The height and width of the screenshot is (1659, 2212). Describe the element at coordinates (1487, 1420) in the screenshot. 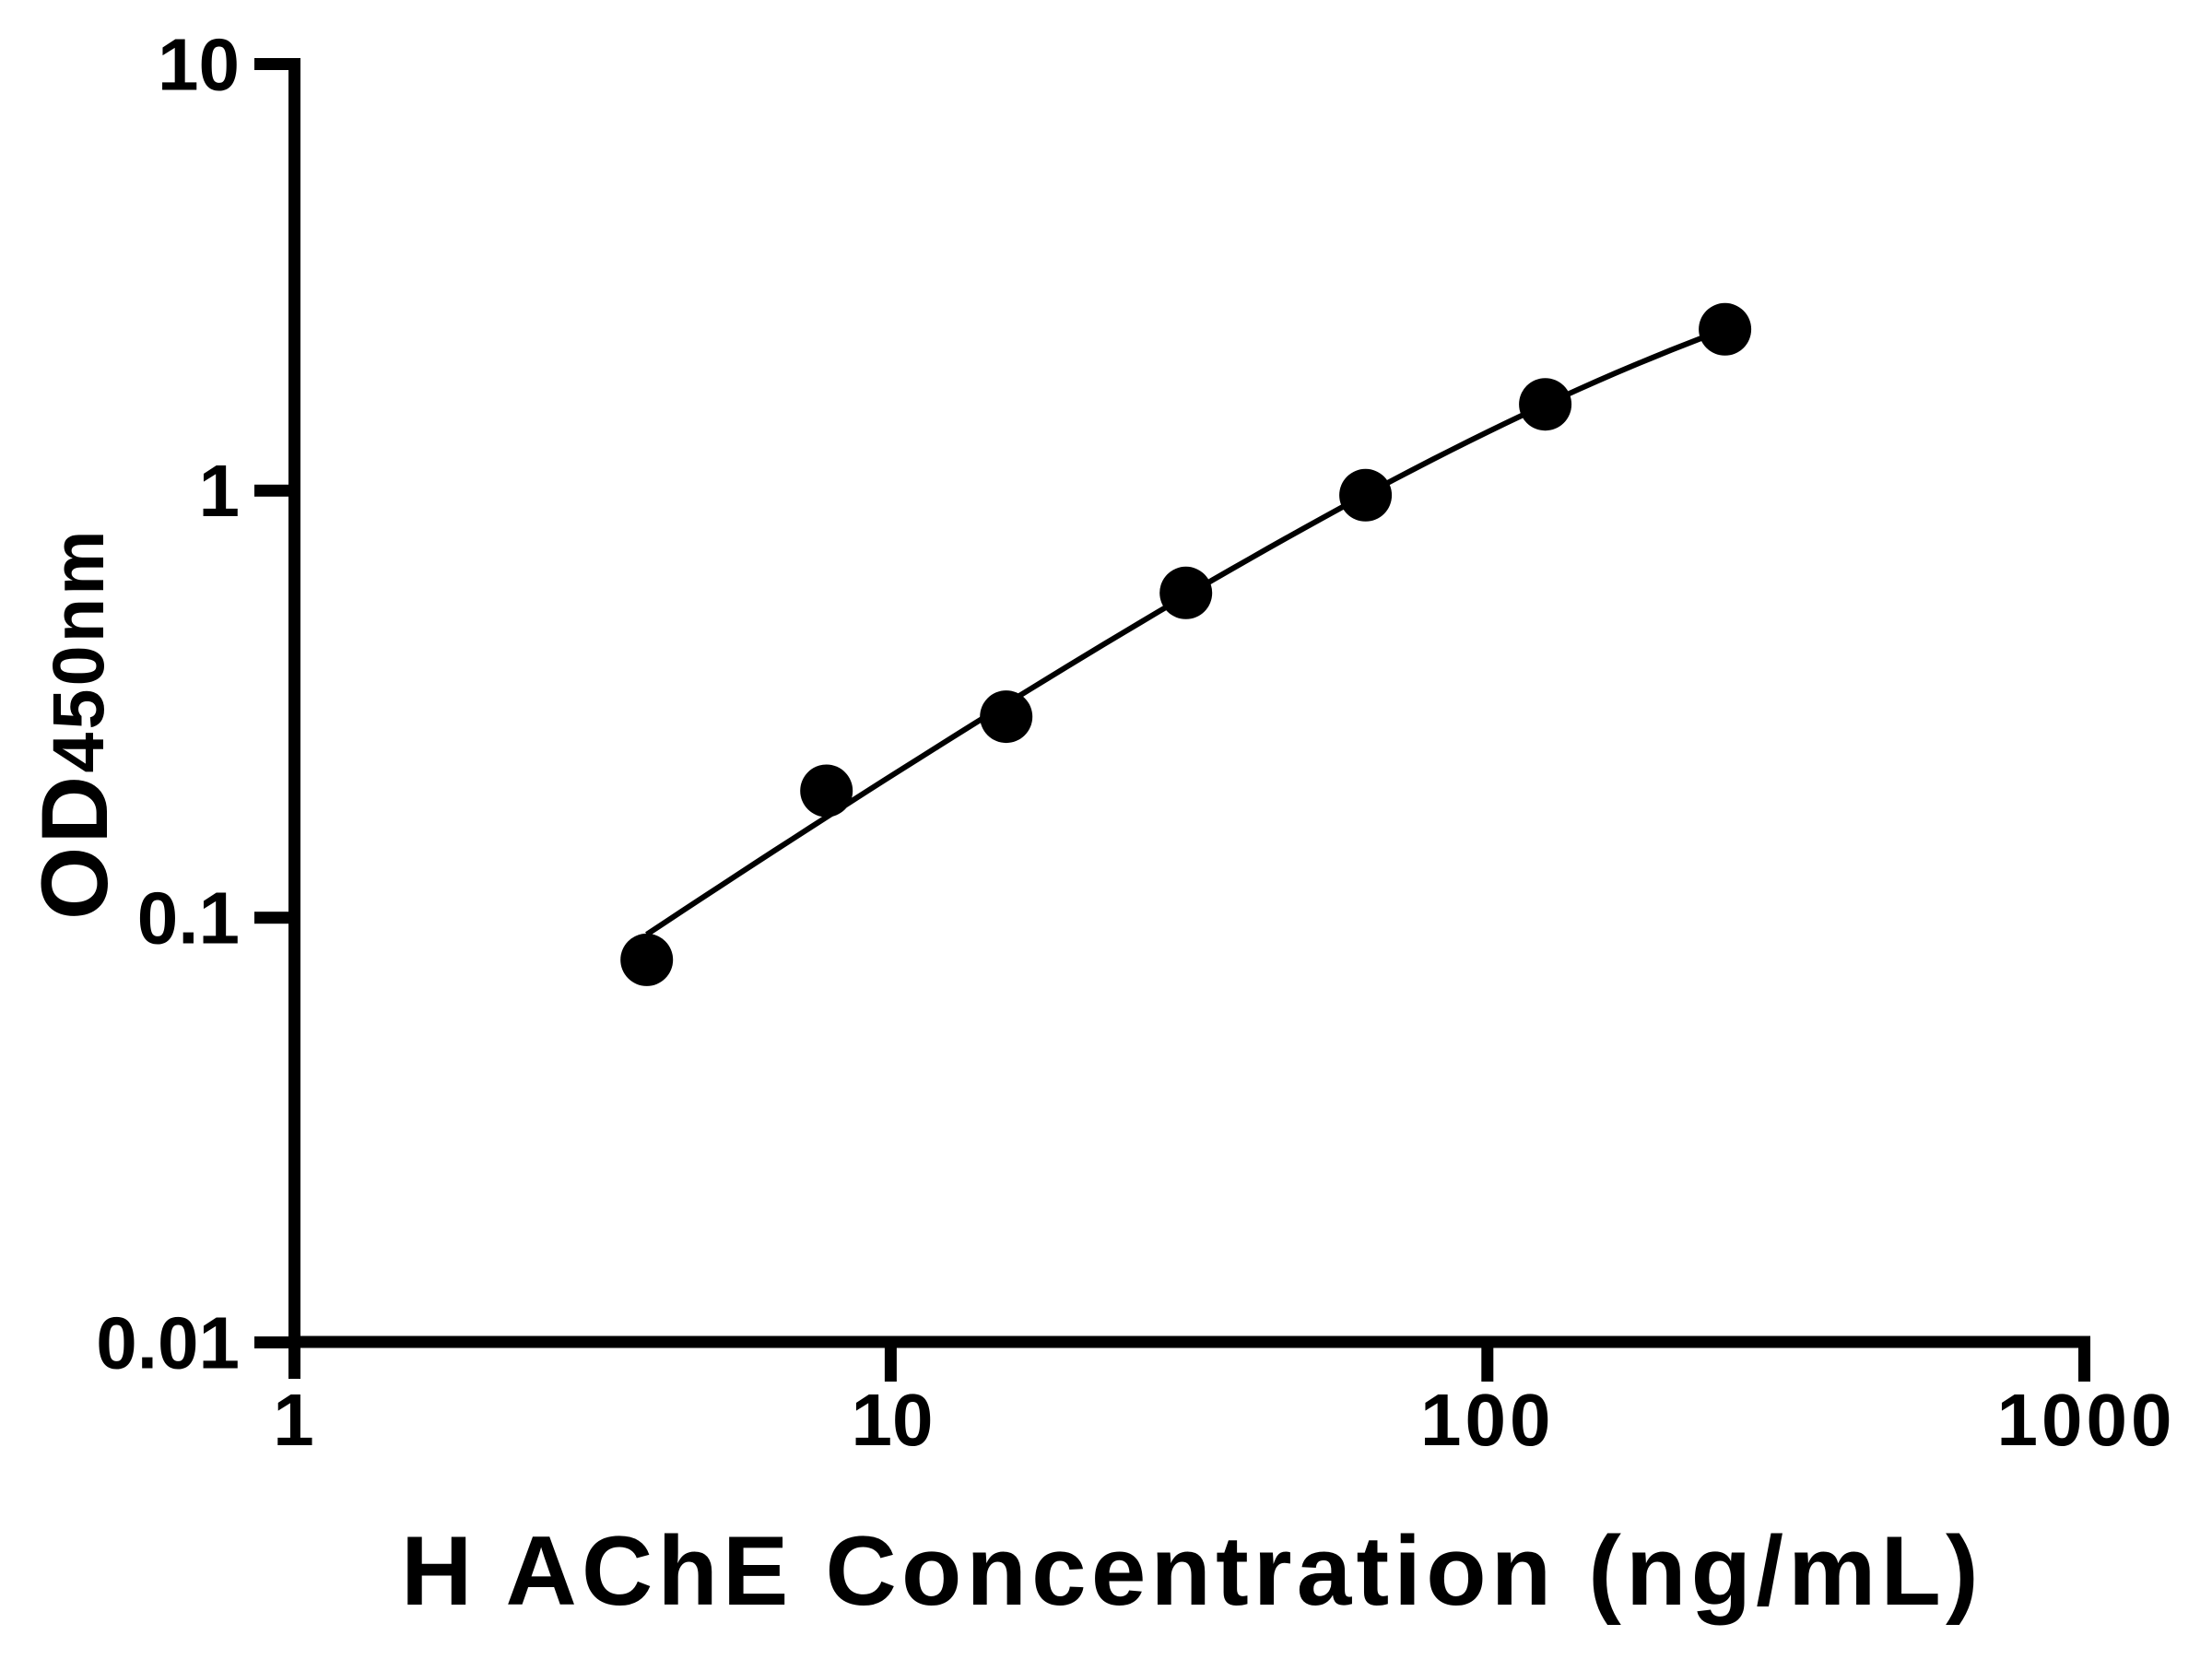

I see `svg-text: 100` at that location.